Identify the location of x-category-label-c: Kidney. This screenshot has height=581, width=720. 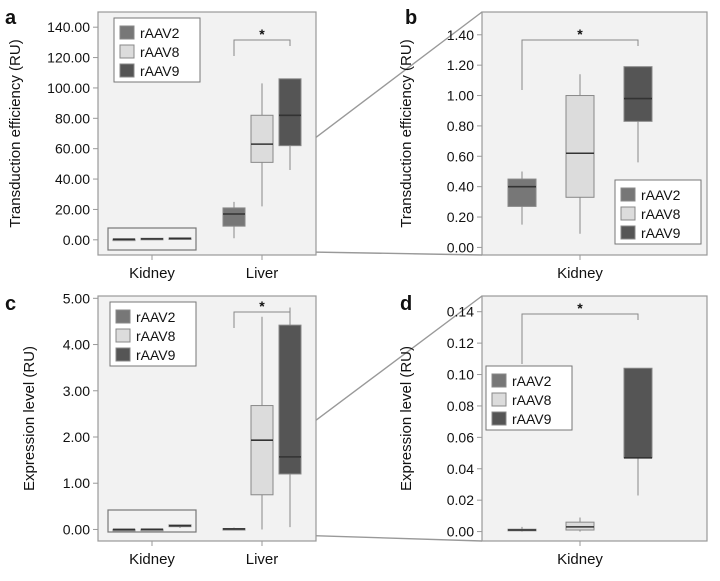
(152, 559).